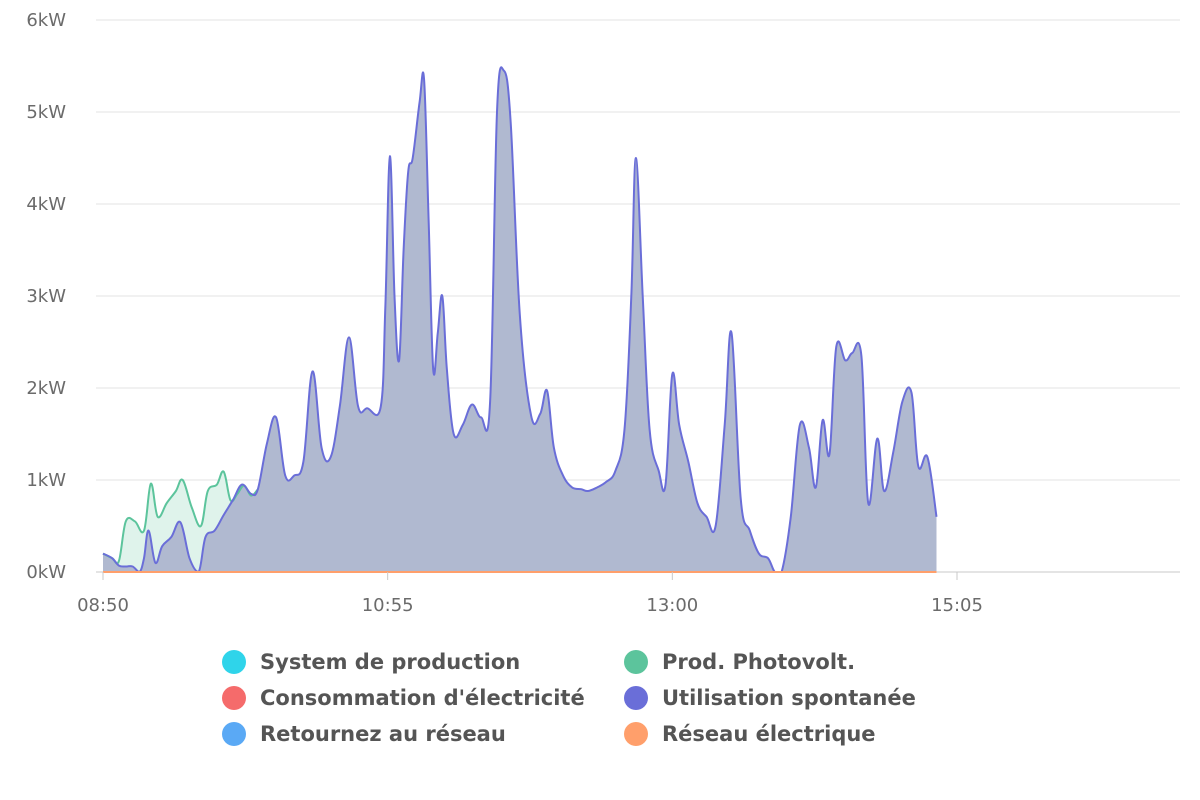 The image size is (1200, 800). Describe the element at coordinates (46, 20) in the screenshot. I see `y-tick-label: 6kW` at that location.